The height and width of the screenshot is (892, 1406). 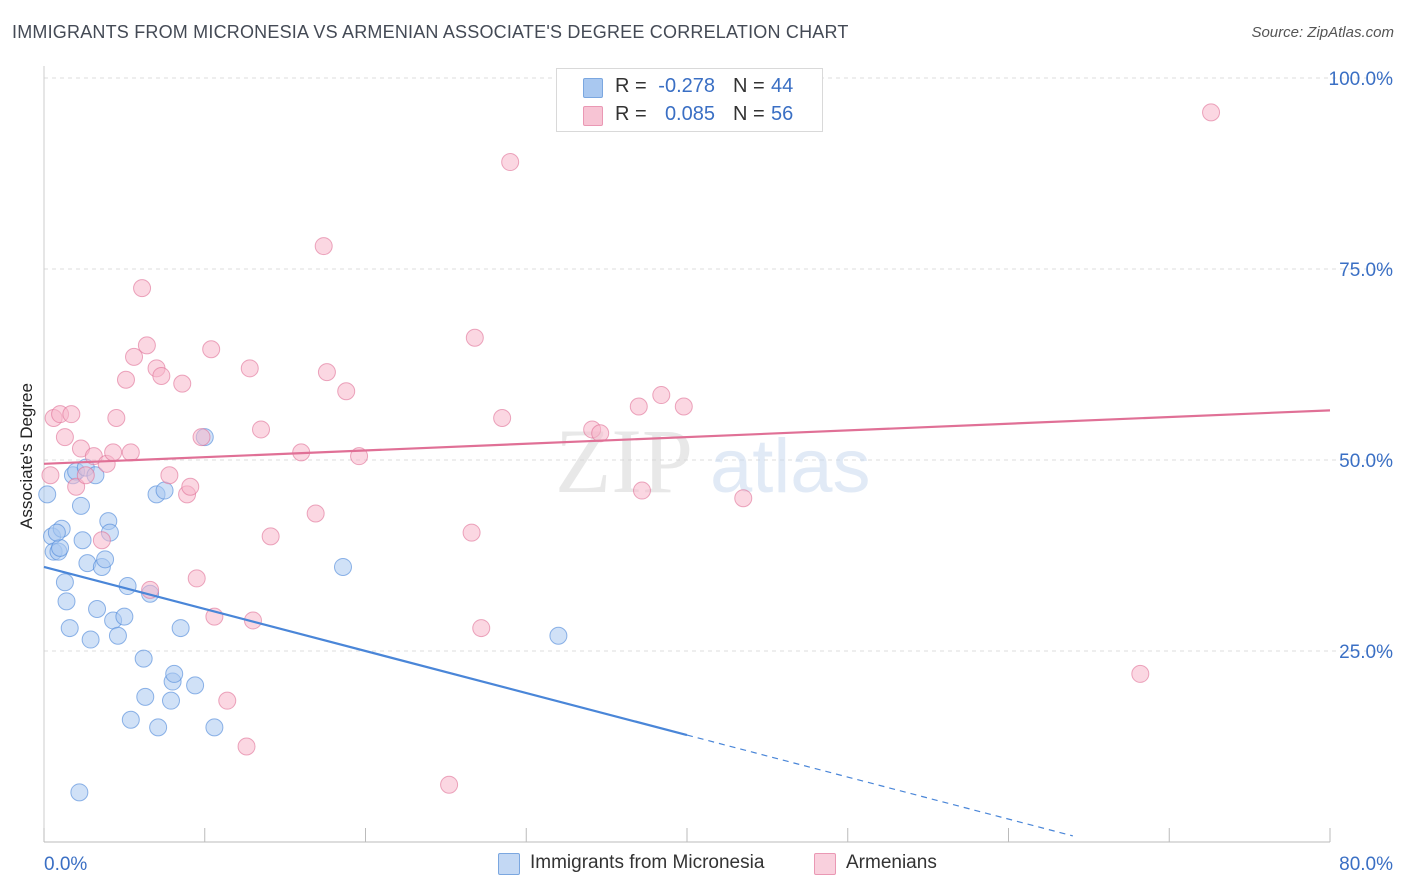 I want to click on legend-row-micronesia: R = -0.278 N = 44, so click(x=689, y=87).